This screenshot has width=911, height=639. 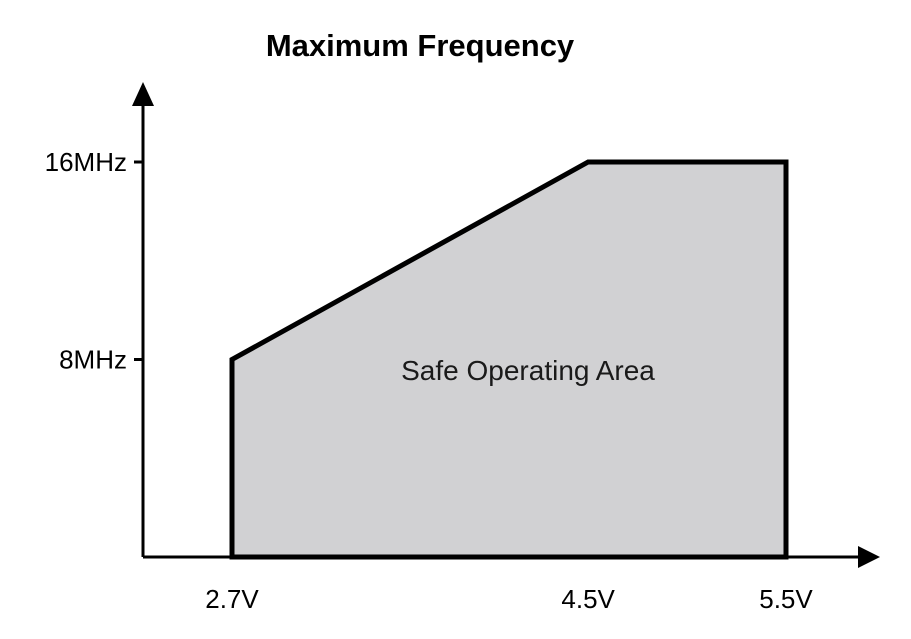 What do you see at coordinates (420, 45) in the screenshot?
I see `chart-title: Maximum Frequency` at bounding box center [420, 45].